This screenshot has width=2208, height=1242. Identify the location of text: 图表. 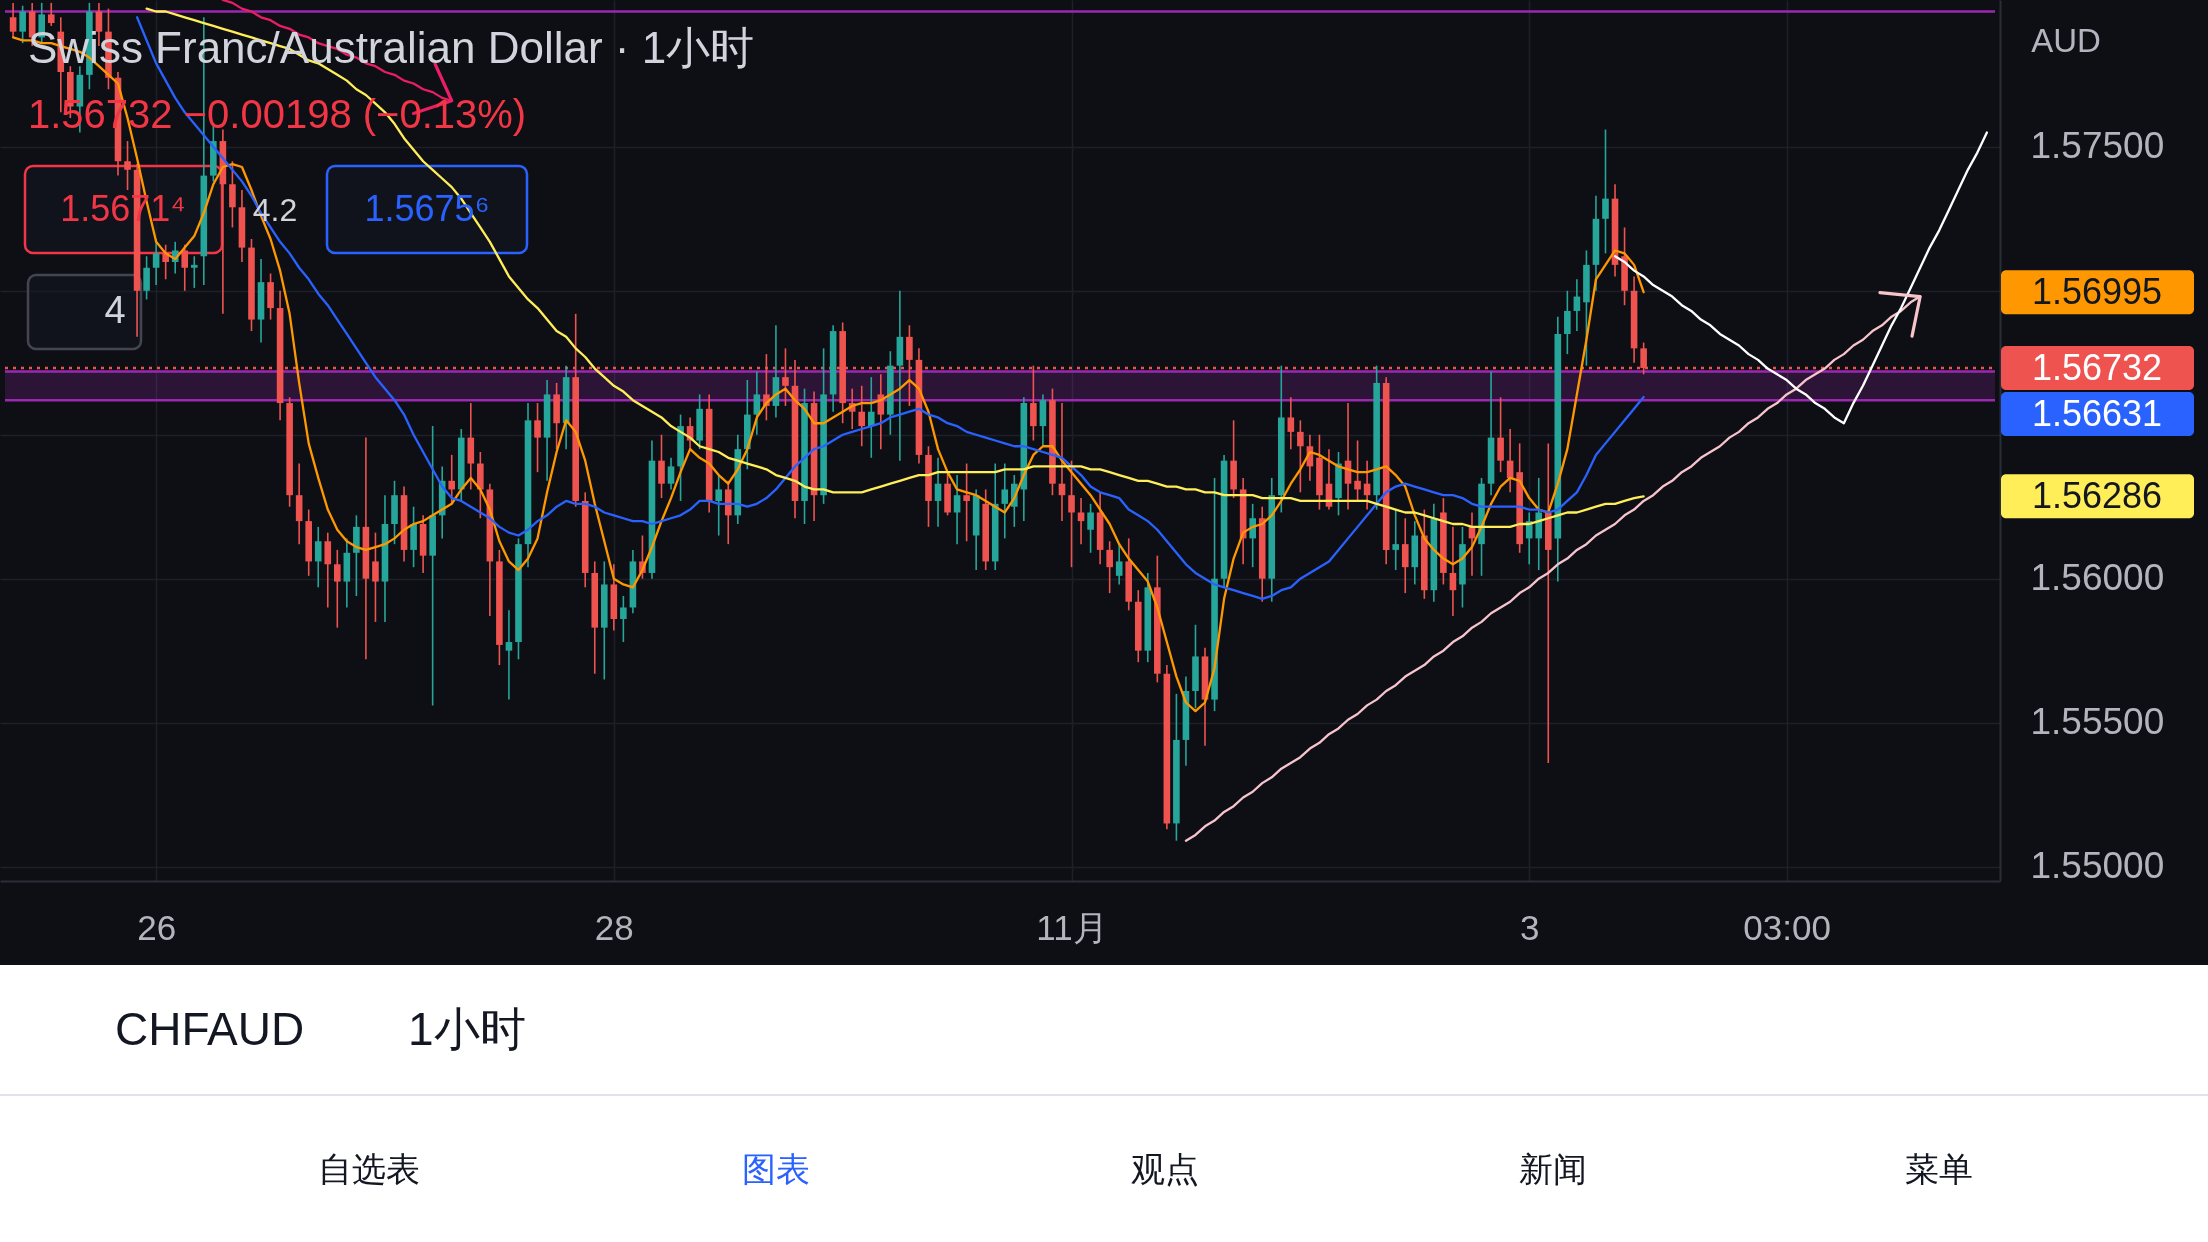
(776, 1169).